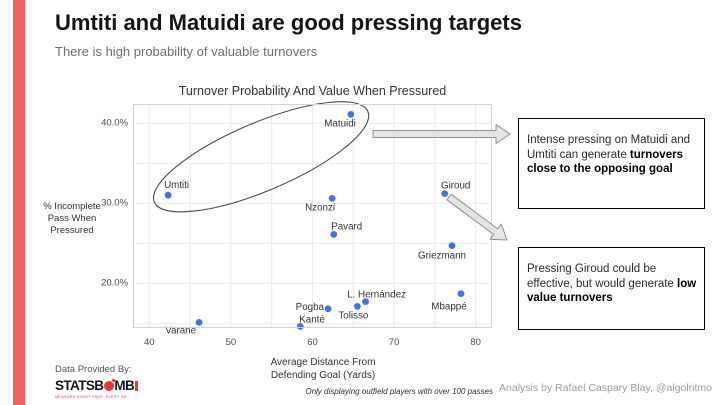 This screenshot has width=720, height=405. Describe the element at coordinates (461, 293) in the screenshot. I see `data-point-mbapp` at that location.